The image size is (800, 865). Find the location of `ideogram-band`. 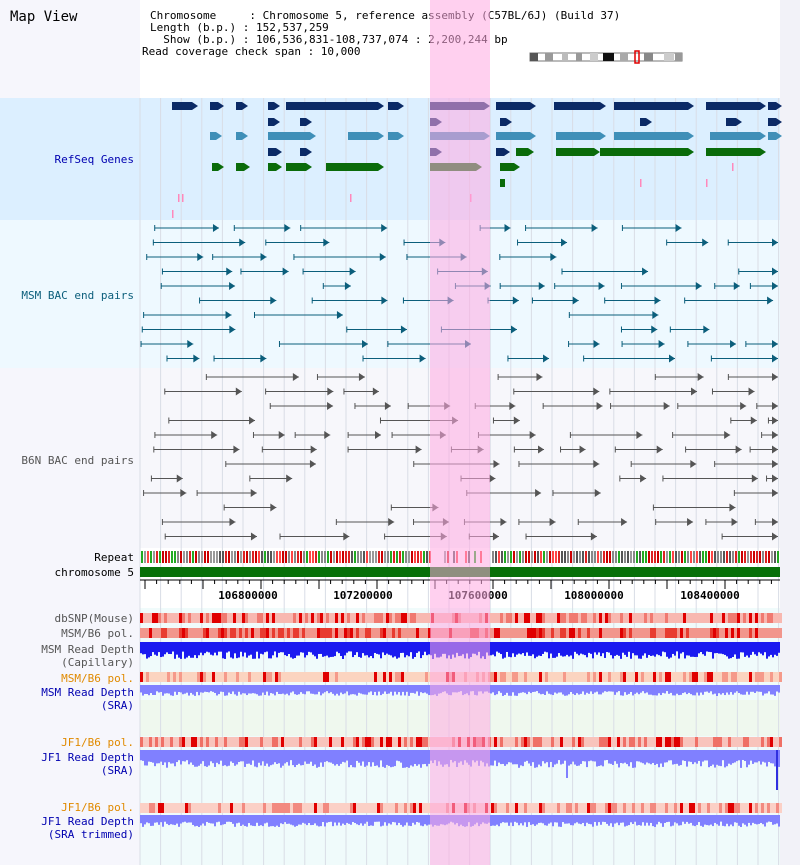

ideogram-band is located at coordinates (594, 57).